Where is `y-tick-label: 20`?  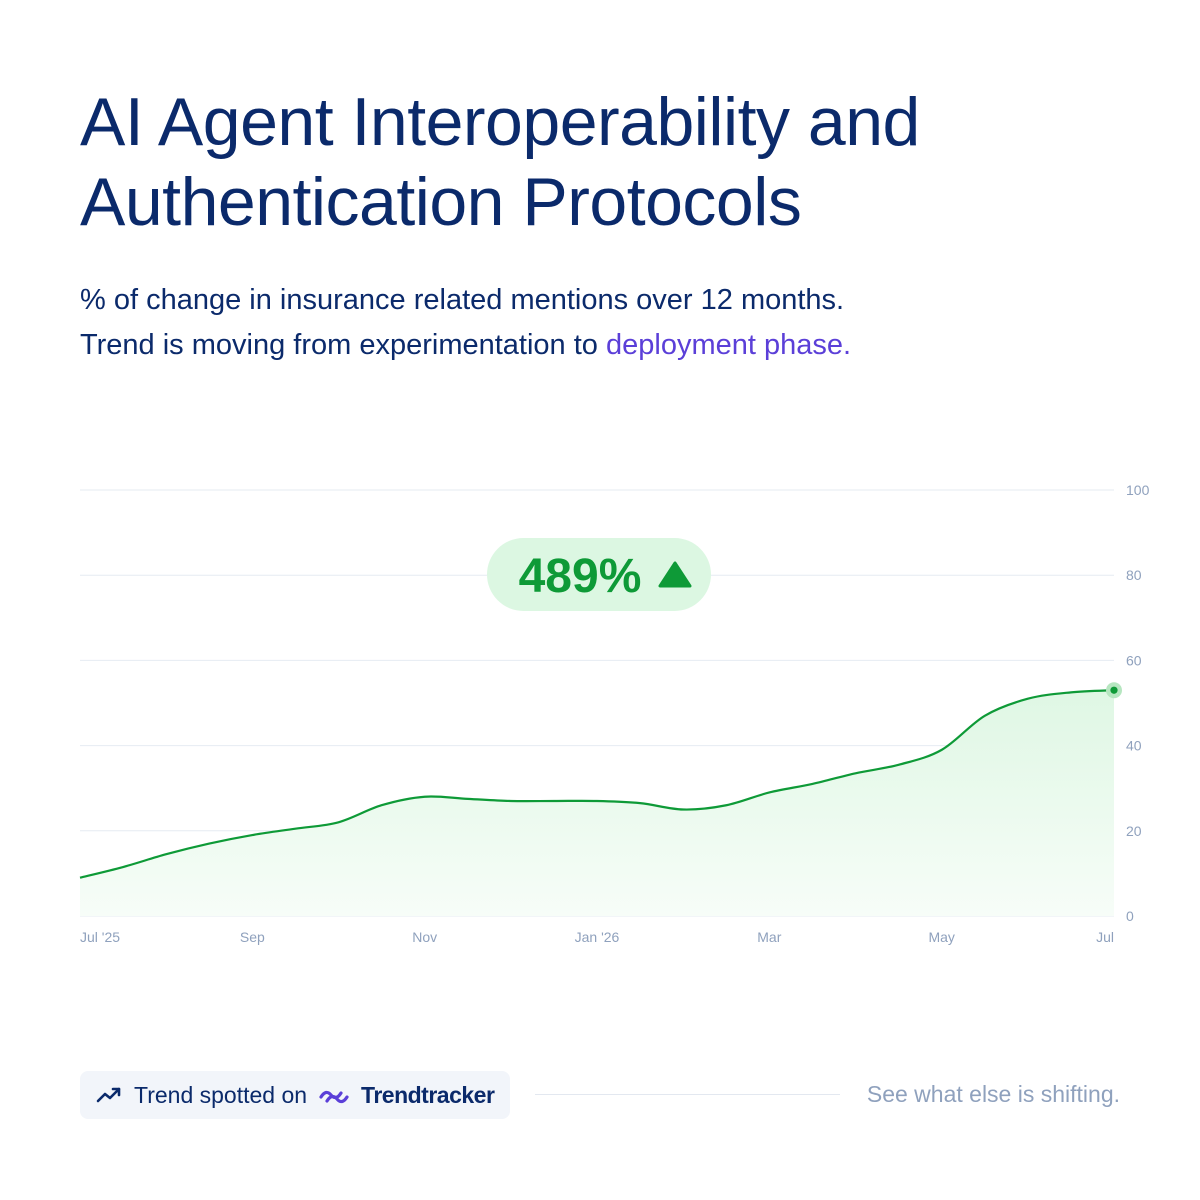 y-tick-label: 20 is located at coordinates (1134, 831).